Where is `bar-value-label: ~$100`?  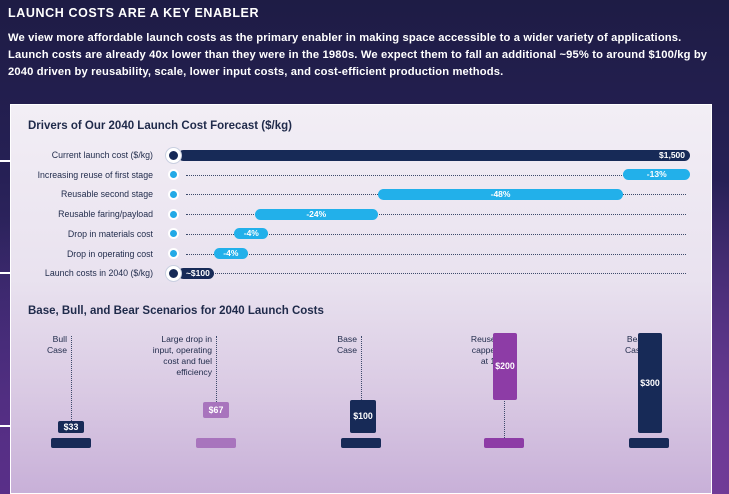
bar-value-label: ~$100 is located at coordinates (197, 272).